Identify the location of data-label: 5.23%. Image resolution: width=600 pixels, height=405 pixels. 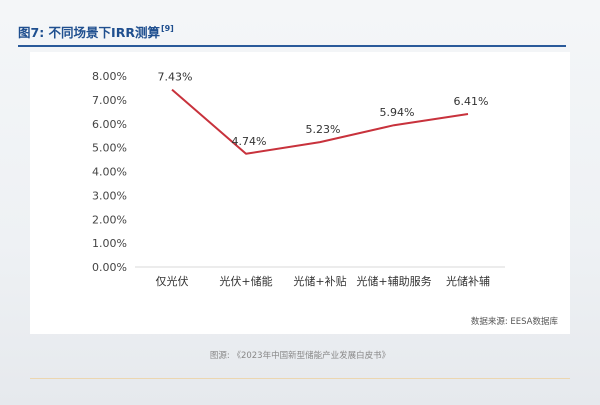
(323, 129).